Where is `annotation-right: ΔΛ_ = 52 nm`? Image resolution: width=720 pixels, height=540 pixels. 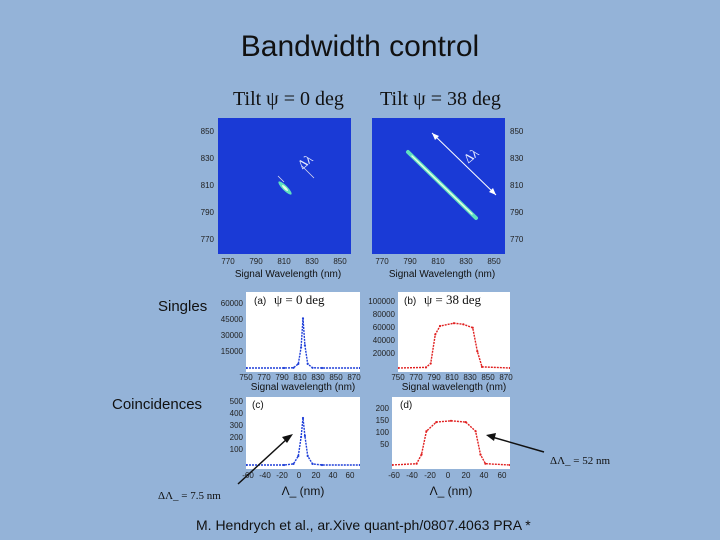 annotation-right: ΔΛ_ = 52 nm is located at coordinates (580, 461).